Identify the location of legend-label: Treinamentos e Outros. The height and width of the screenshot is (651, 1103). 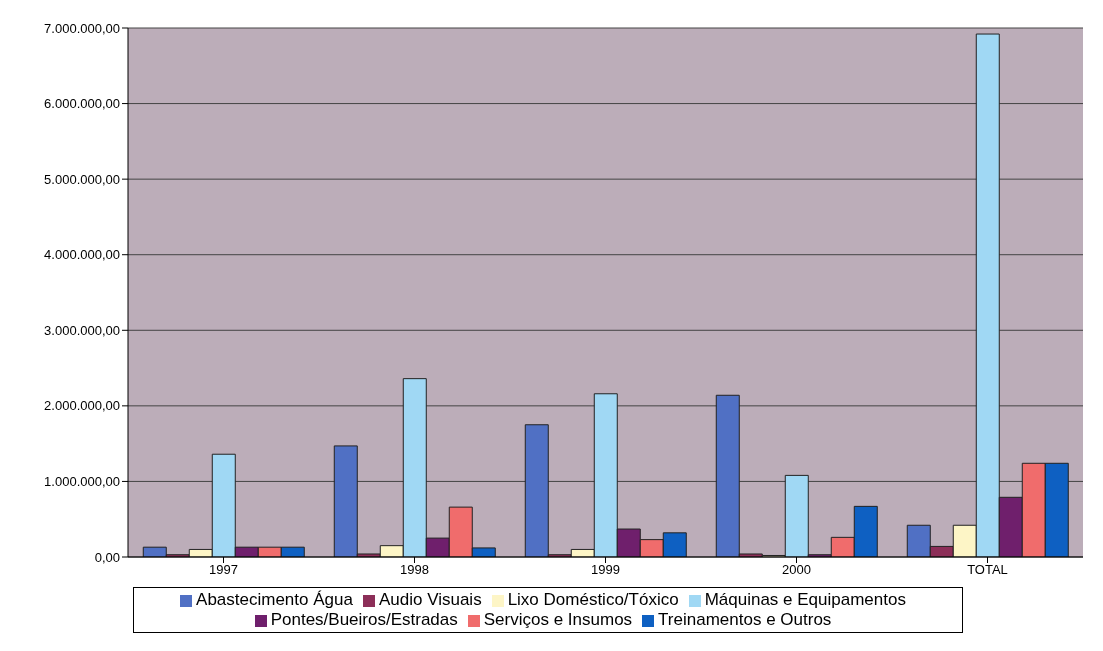
(745, 619).